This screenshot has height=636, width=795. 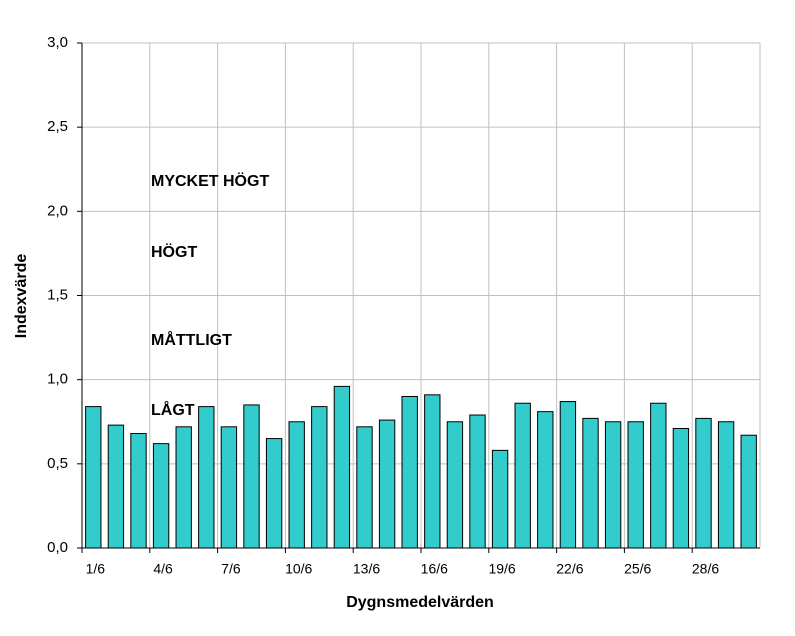 I want to click on x-tick-label: 28/6, so click(x=705, y=569).